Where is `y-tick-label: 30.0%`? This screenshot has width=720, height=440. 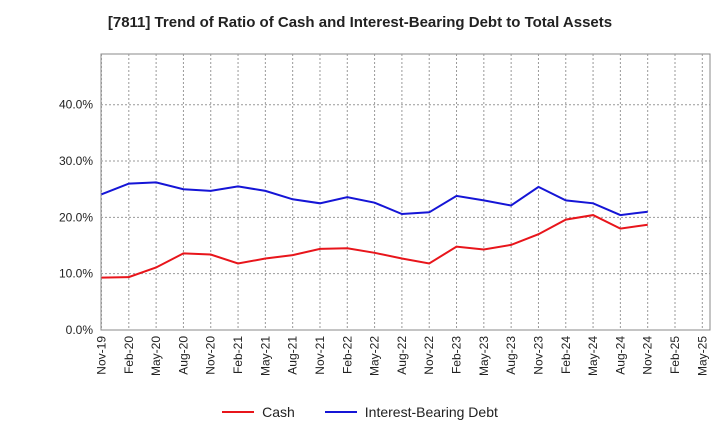 y-tick-label: 30.0% is located at coordinates (76, 161).